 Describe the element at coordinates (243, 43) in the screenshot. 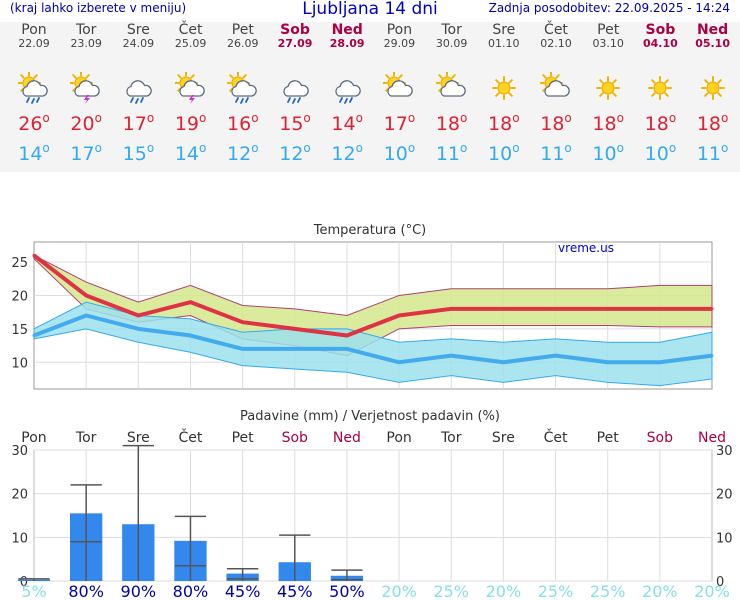

I see `day-date: 26.09` at that location.